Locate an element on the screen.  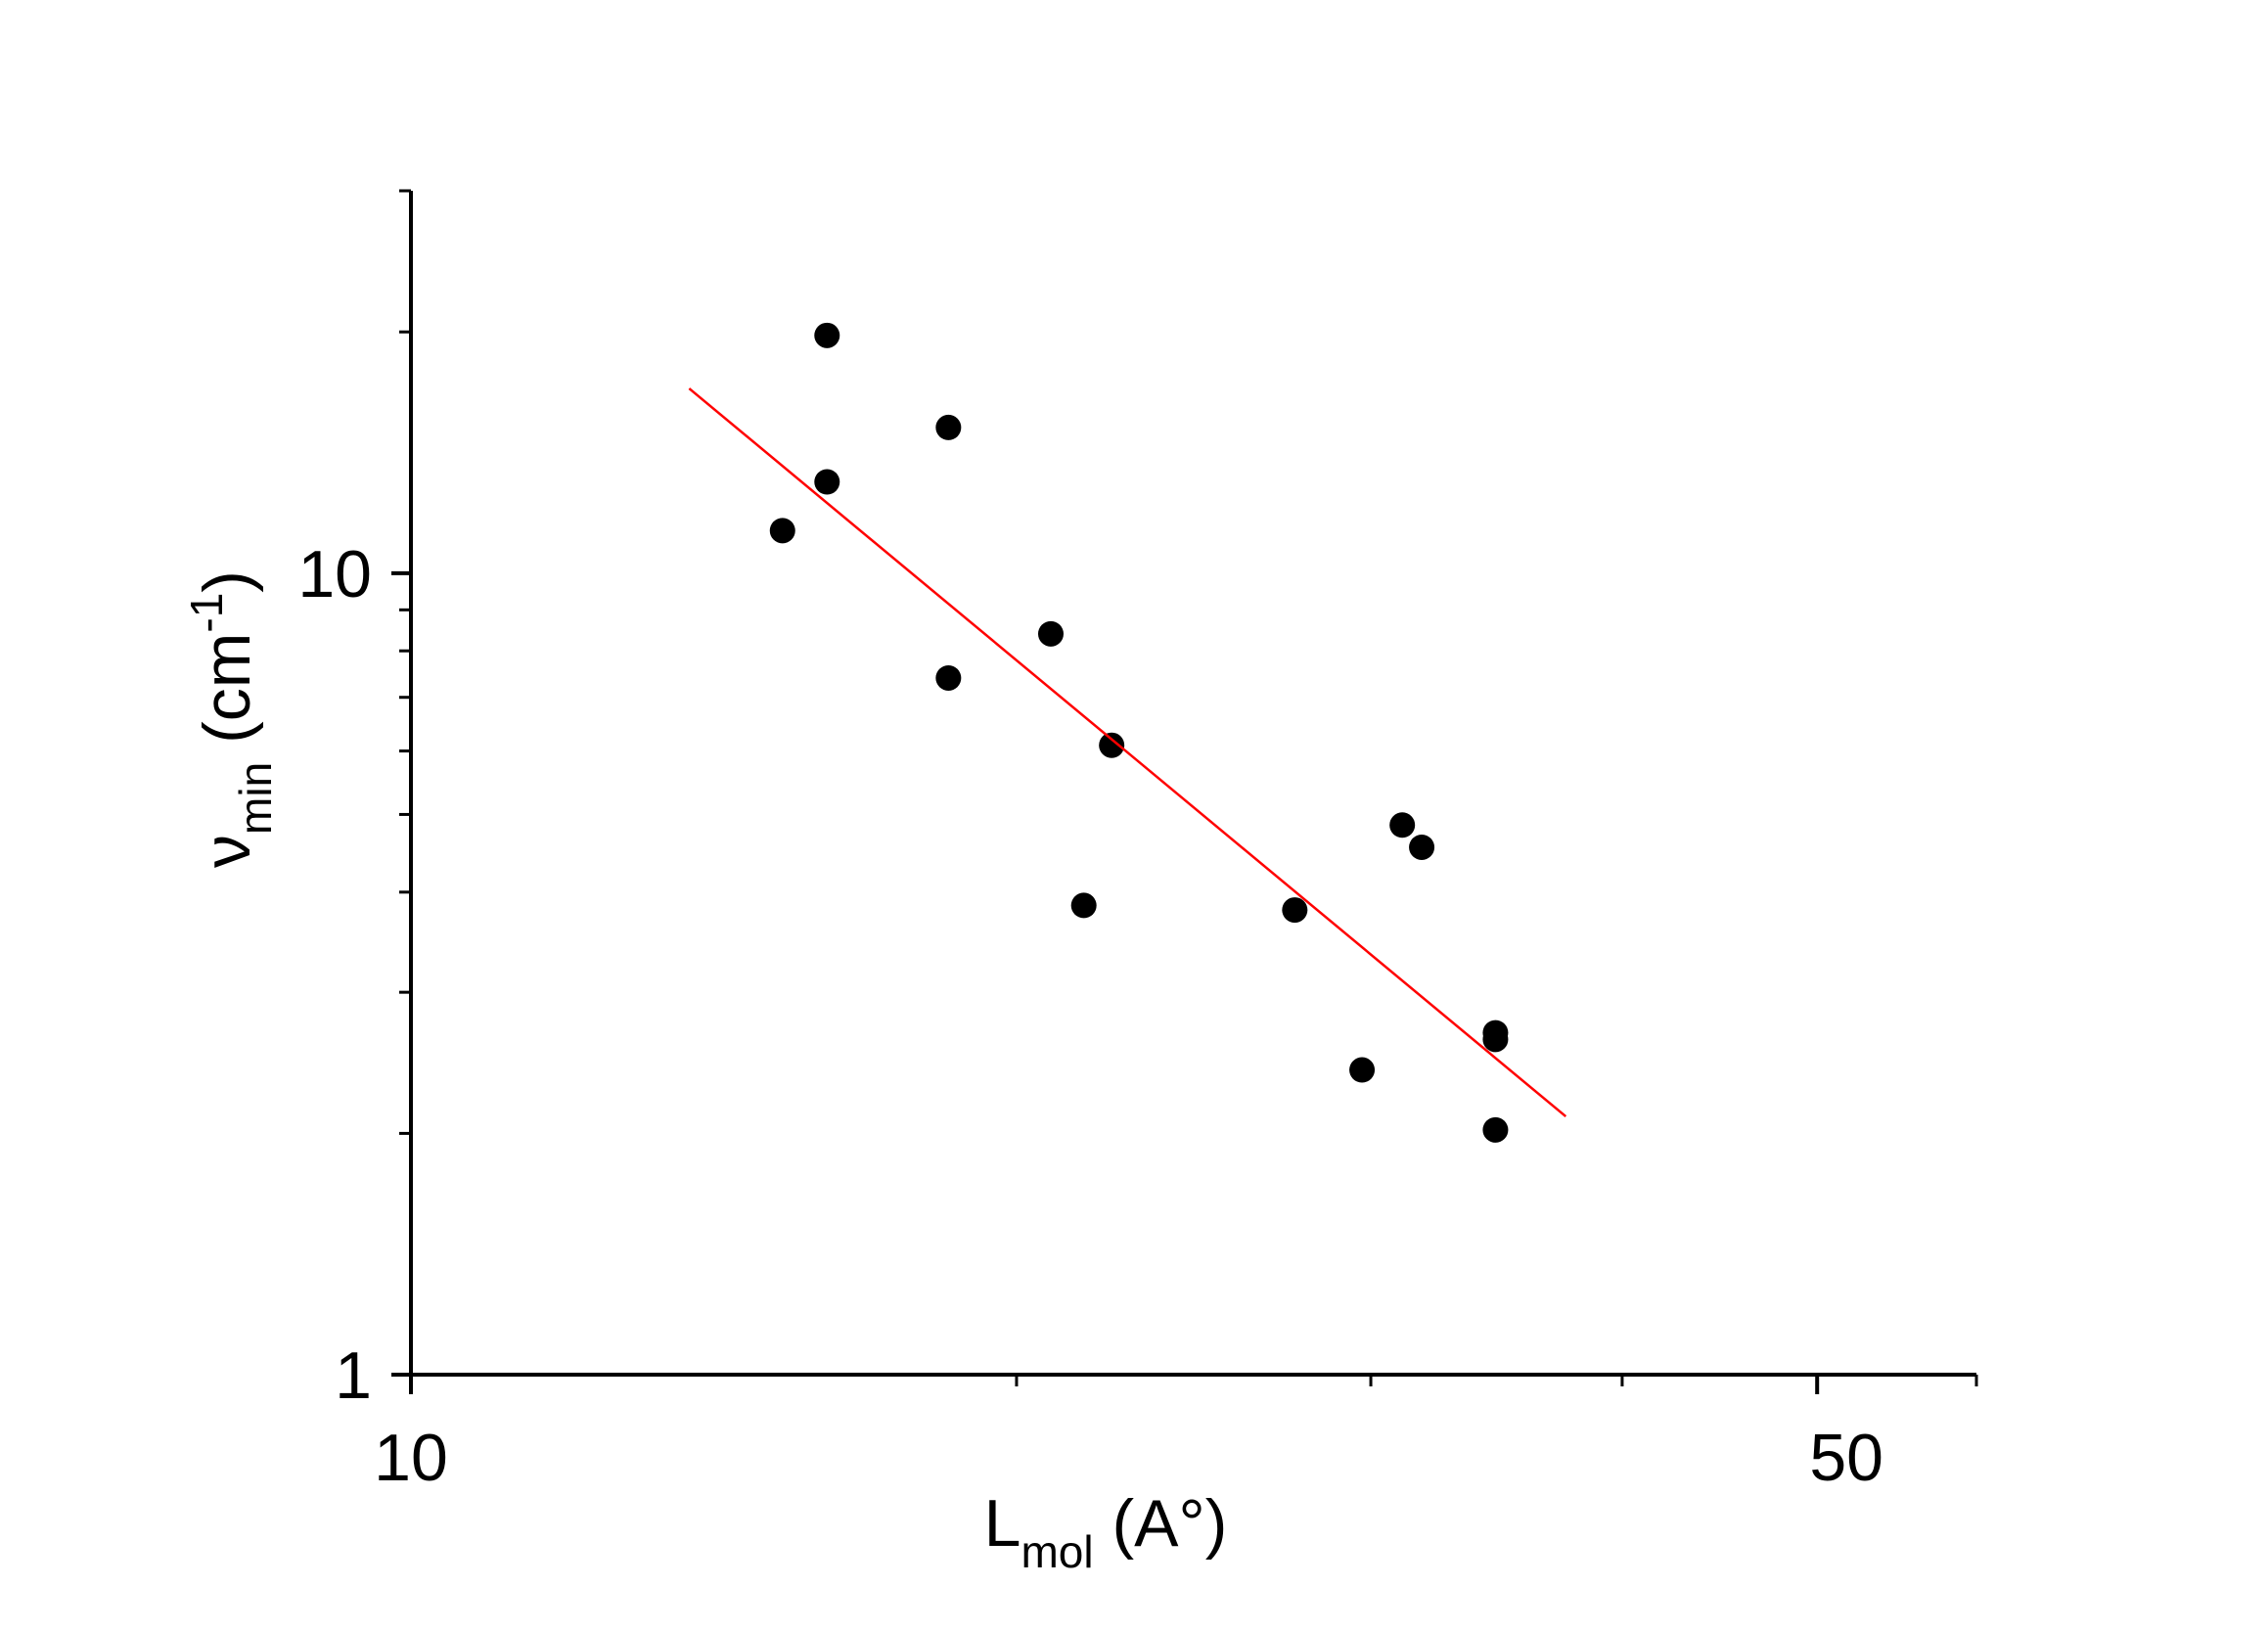
x-tick-label: 50 is located at coordinates (1846, 1458).